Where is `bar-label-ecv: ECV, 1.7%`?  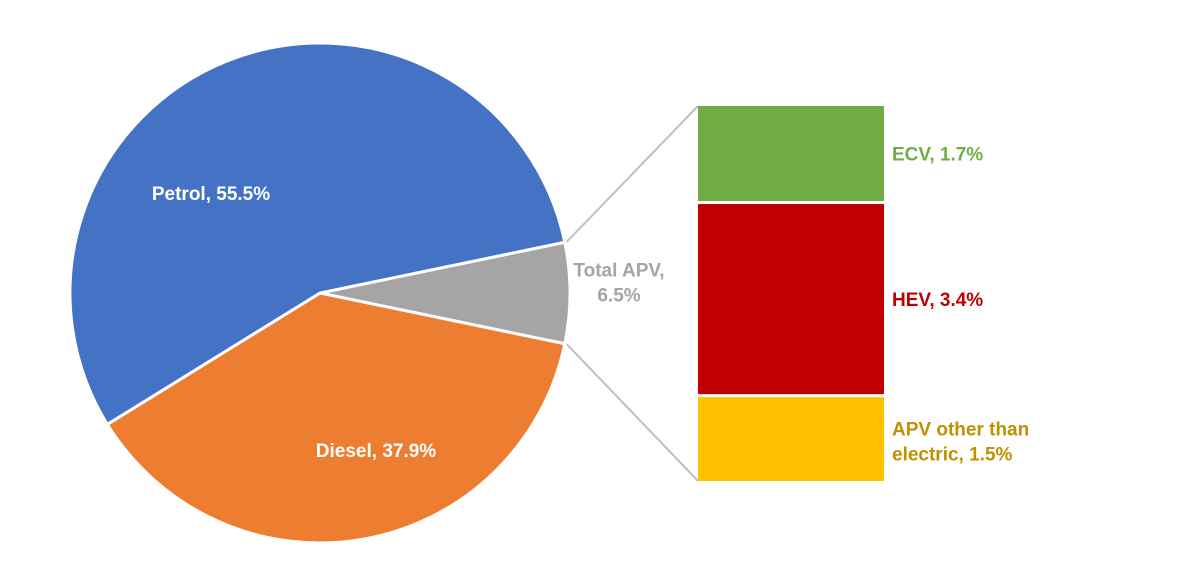 bar-label-ecv: ECV, 1.7% is located at coordinates (937, 155).